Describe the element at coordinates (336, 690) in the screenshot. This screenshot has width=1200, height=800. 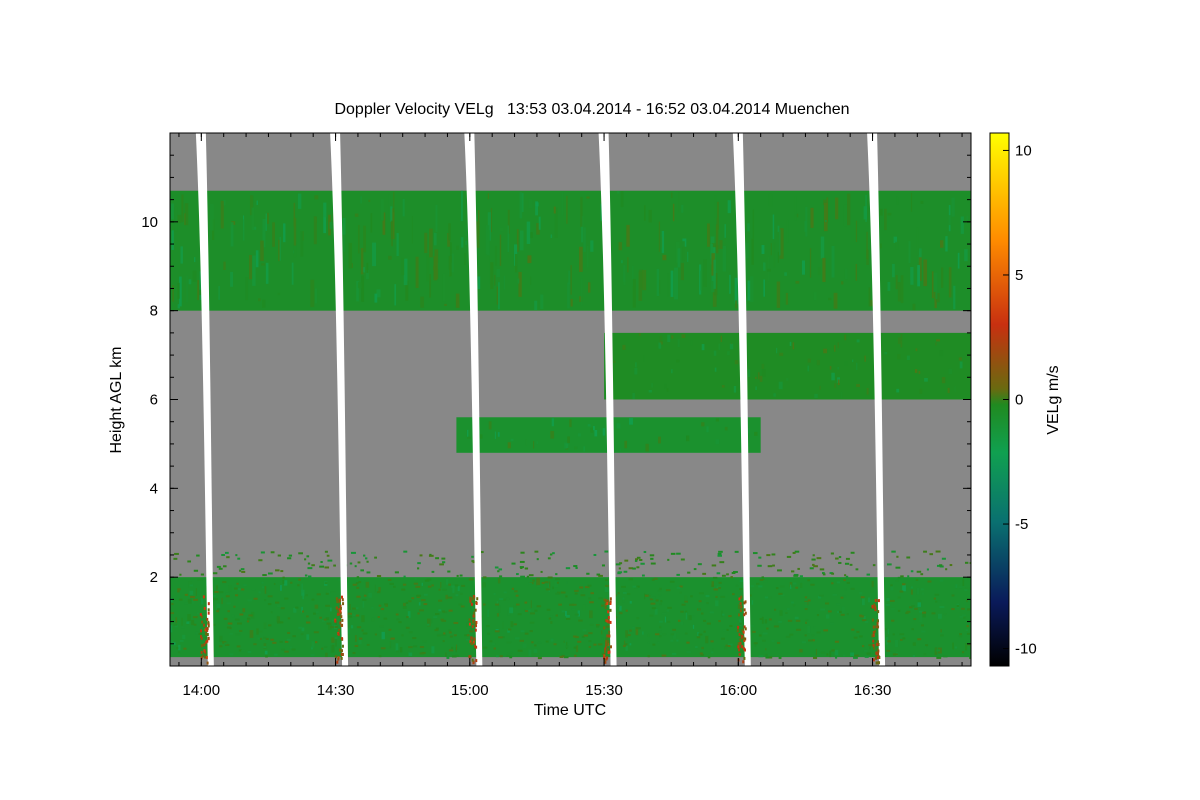
I see `x-tick-label: 14:30` at that location.